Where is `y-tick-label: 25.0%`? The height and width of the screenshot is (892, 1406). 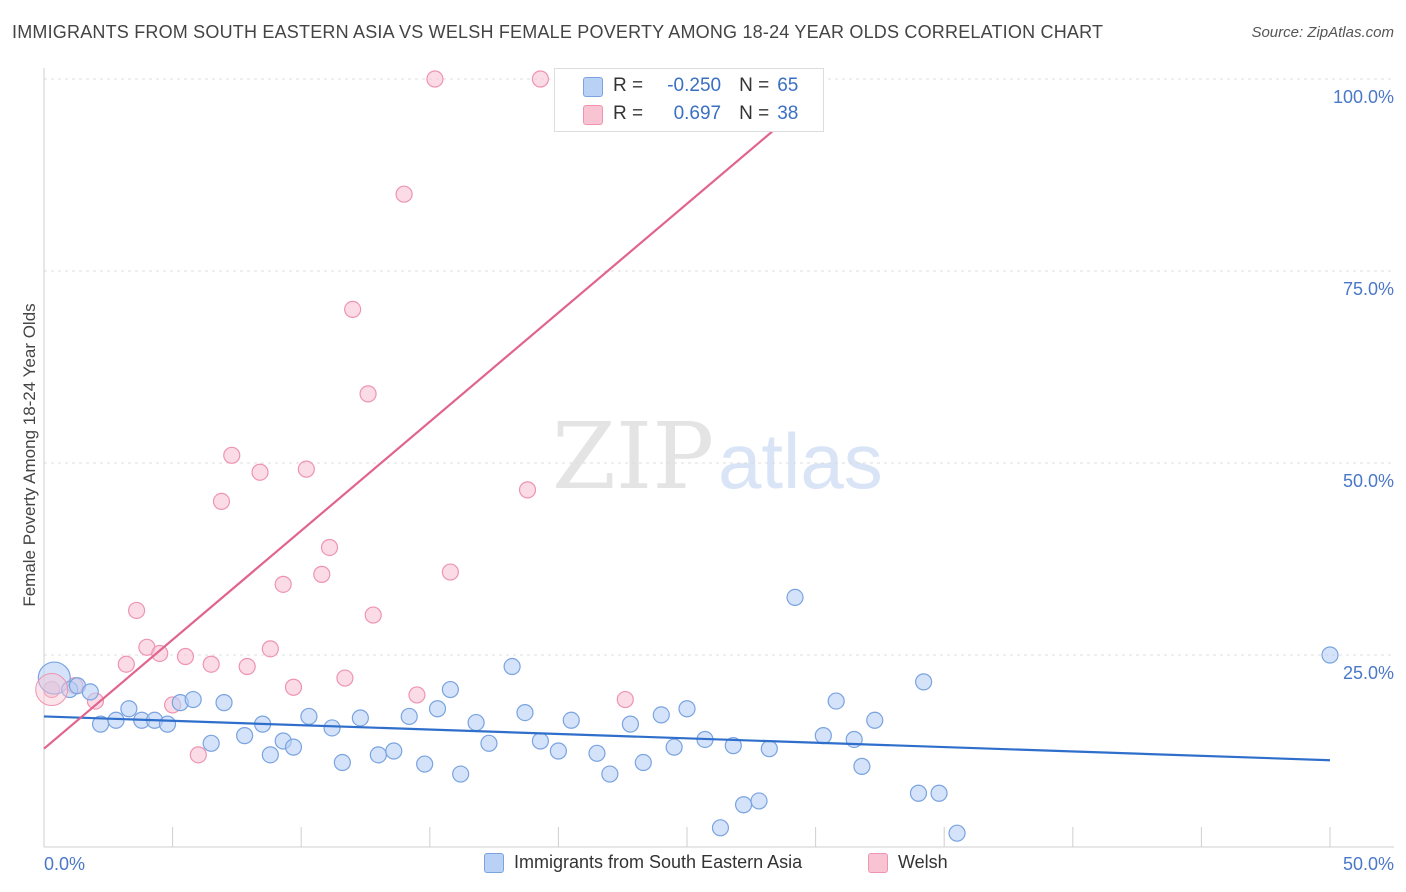
y-tick-label: 25.0% is located at coordinates (1368, 673).